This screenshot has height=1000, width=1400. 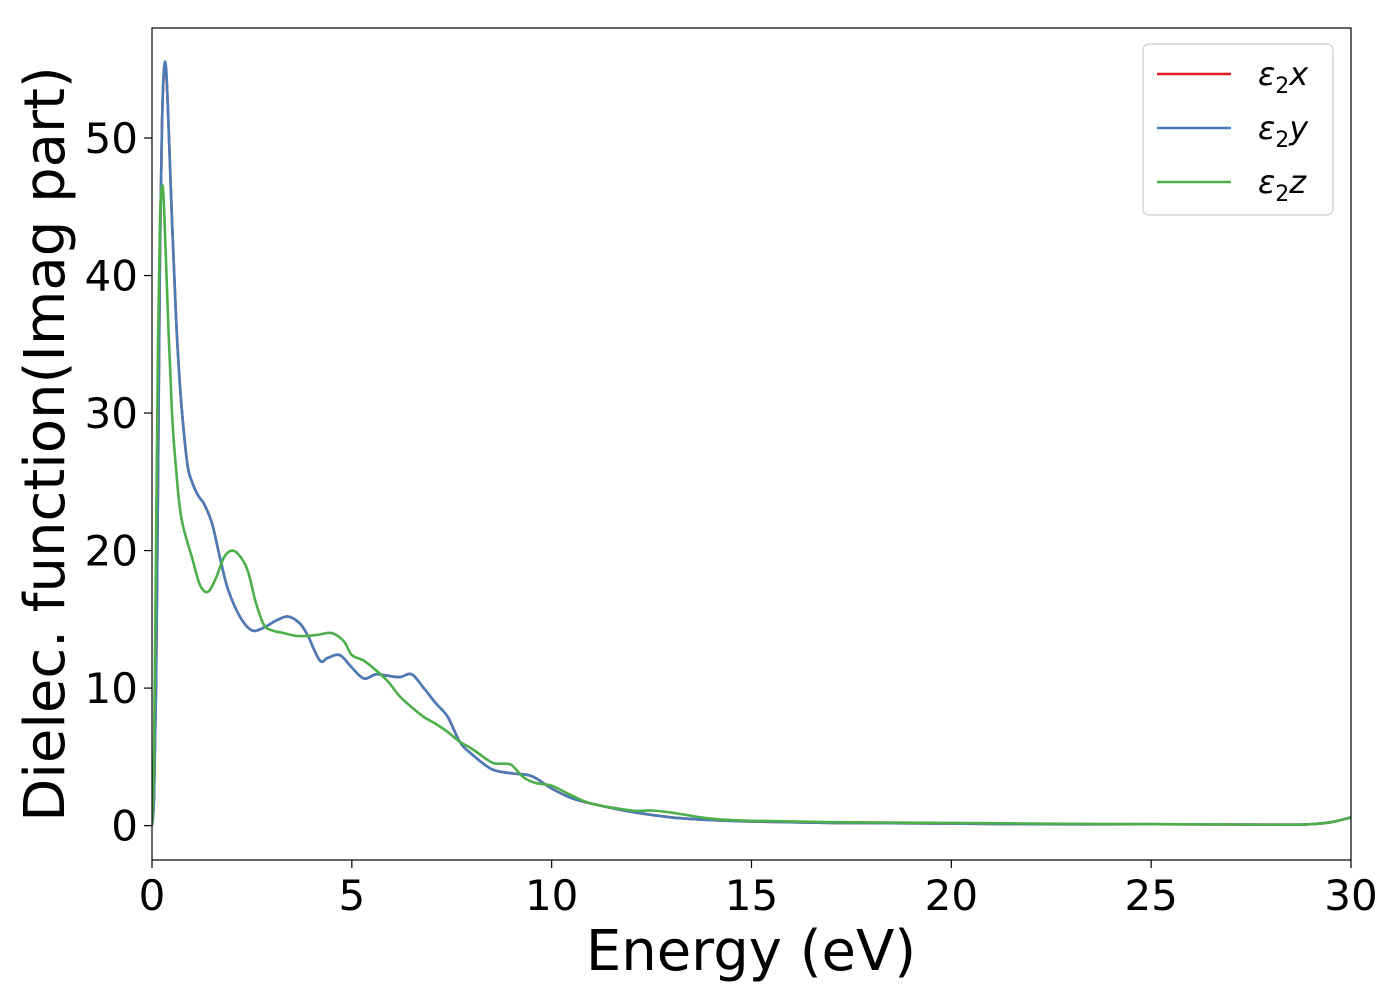 What do you see at coordinates (751, 895) in the screenshot?
I see `x-tick-label: 15` at bounding box center [751, 895].